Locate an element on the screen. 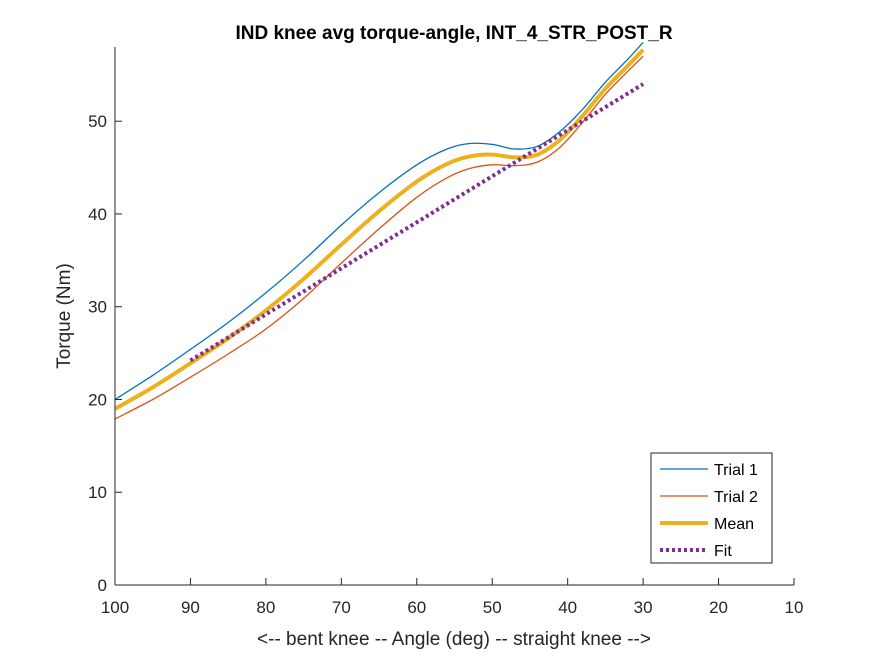 Image resolution: width=875 pixels, height=656 pixels. y-tick-label: 10 is located at coordinates (97, 492).